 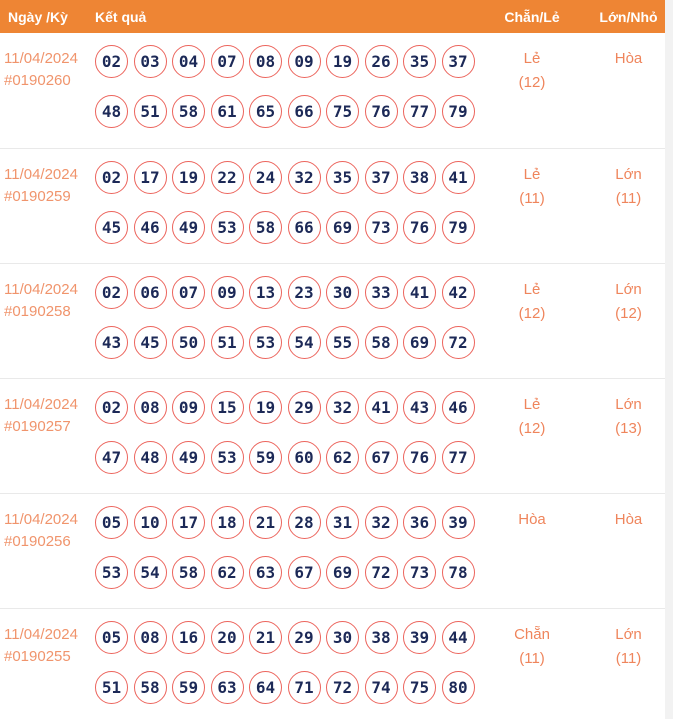 What do you see at coordinates (285, 342) in the screenshot?
I see `numbers-line-2: 43 45 50 51 53 54 55 58 69 72` at bounding box center [285, 342].